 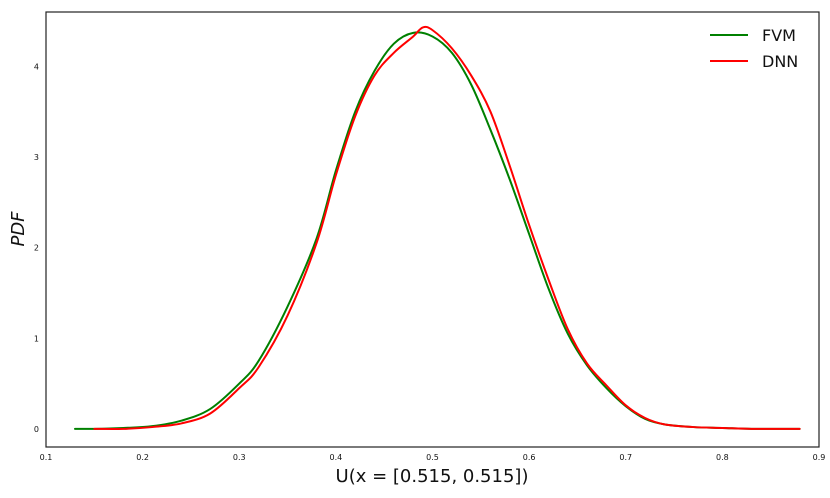 I want to click on y-tick-label: 0, so click(x=36, y=429).